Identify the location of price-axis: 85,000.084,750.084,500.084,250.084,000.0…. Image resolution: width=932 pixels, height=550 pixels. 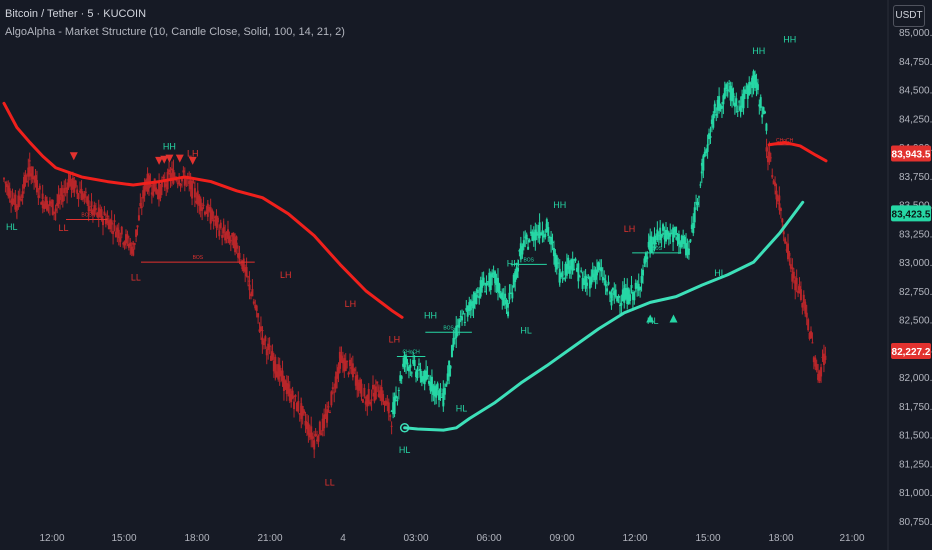
(909, 275).